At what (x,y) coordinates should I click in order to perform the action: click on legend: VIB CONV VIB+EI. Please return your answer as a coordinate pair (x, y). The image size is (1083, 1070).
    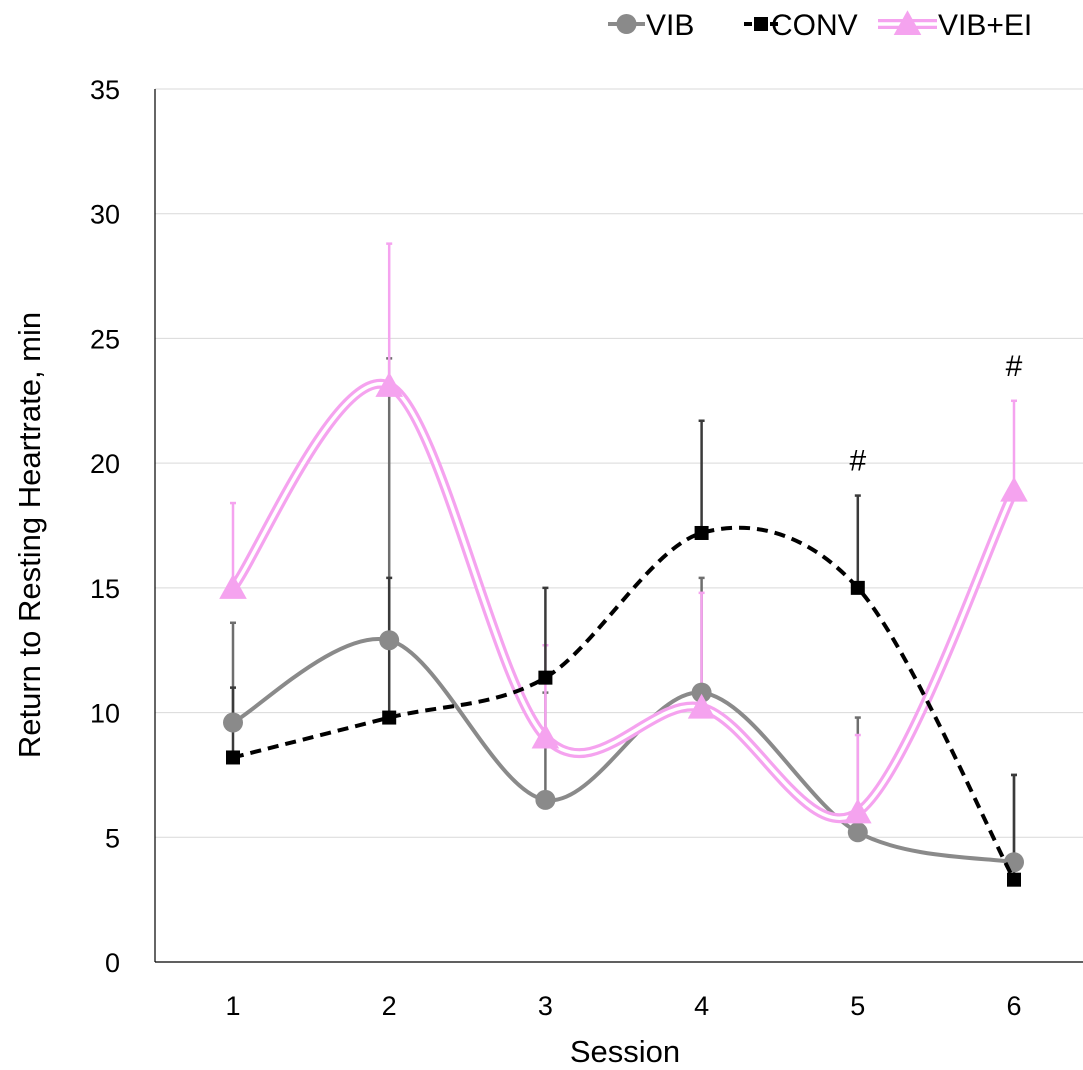
    Looking at the image, I should click on (820, 25).